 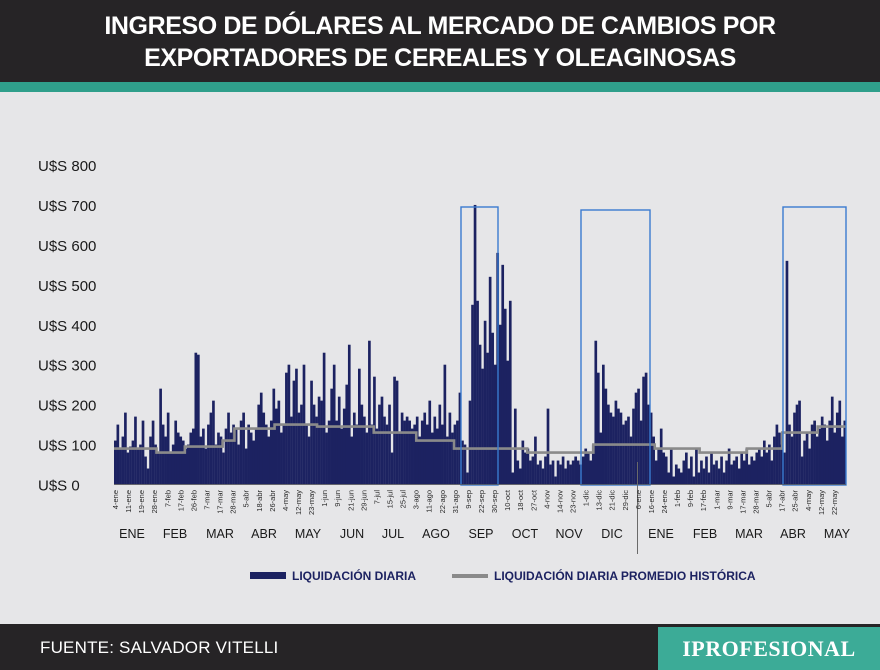 What do you see at coordinates (67, 326) in the screenshot?
I see `y-tick-label: U$S 400` at bounding box center [67, 326].